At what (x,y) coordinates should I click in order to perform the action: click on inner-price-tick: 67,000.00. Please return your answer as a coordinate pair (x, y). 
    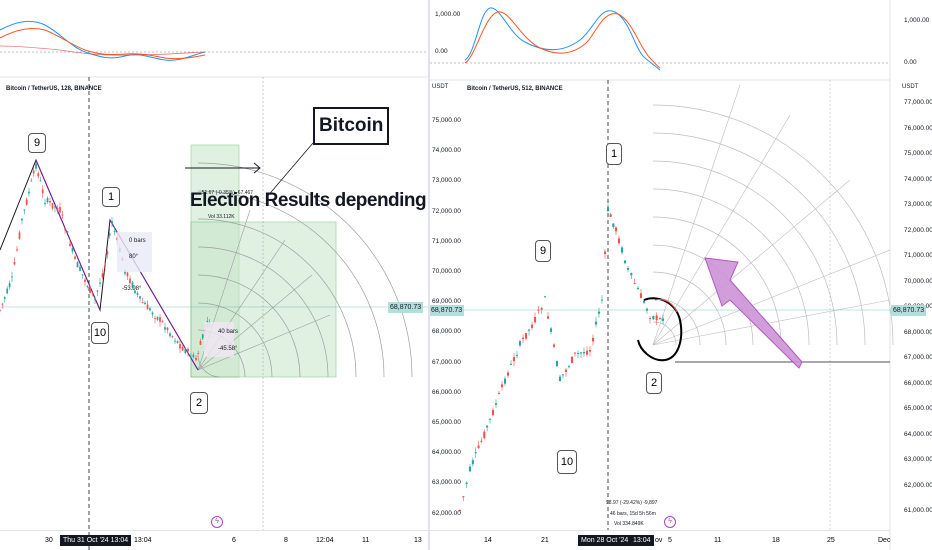
    Looking at the image, I should click on (446, 362).